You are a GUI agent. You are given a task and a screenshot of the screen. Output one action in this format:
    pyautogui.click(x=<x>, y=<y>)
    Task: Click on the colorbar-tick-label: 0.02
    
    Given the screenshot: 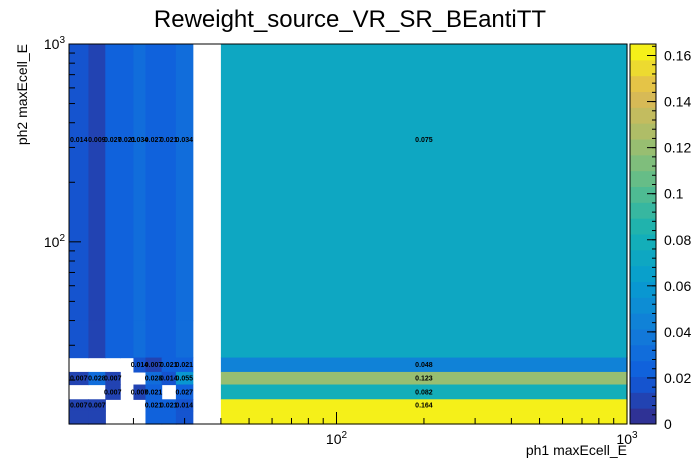 What is the action you would take?
    pyautogui.click(x=677, y=378)
    